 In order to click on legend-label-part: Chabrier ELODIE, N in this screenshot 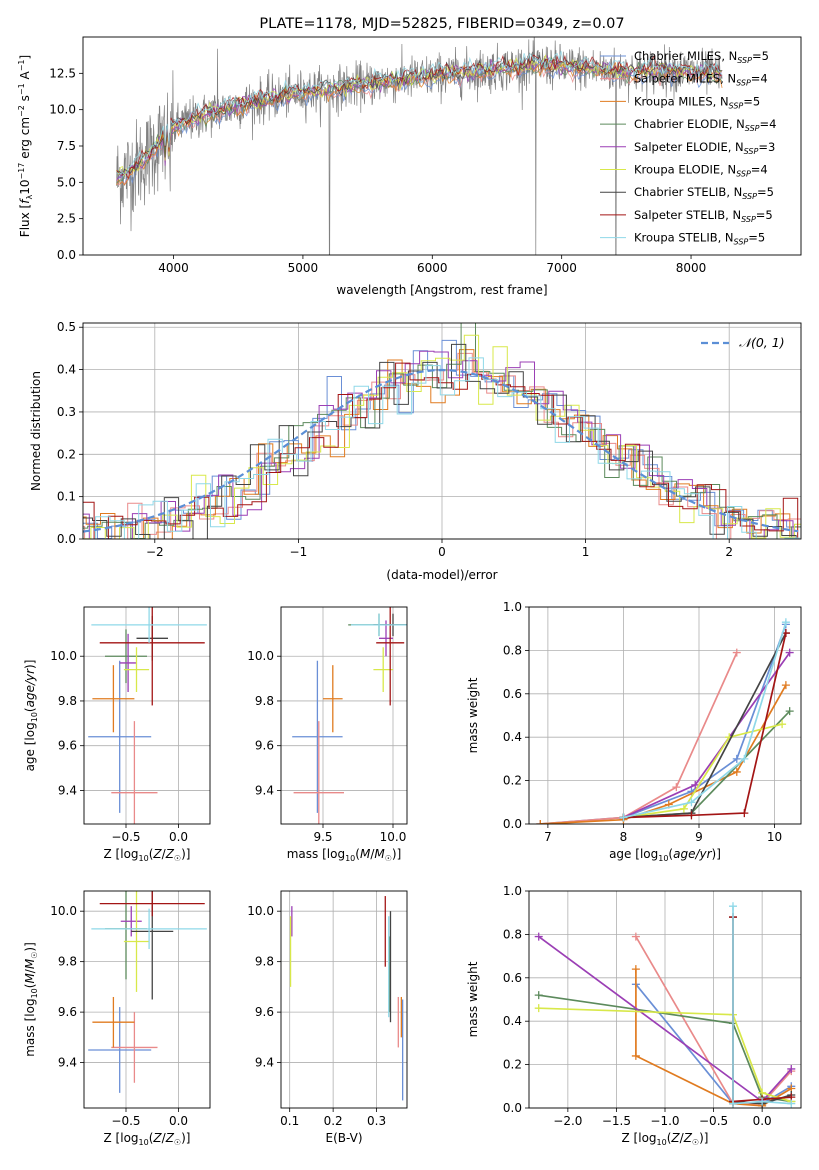, I will do `click(689, 124)`.